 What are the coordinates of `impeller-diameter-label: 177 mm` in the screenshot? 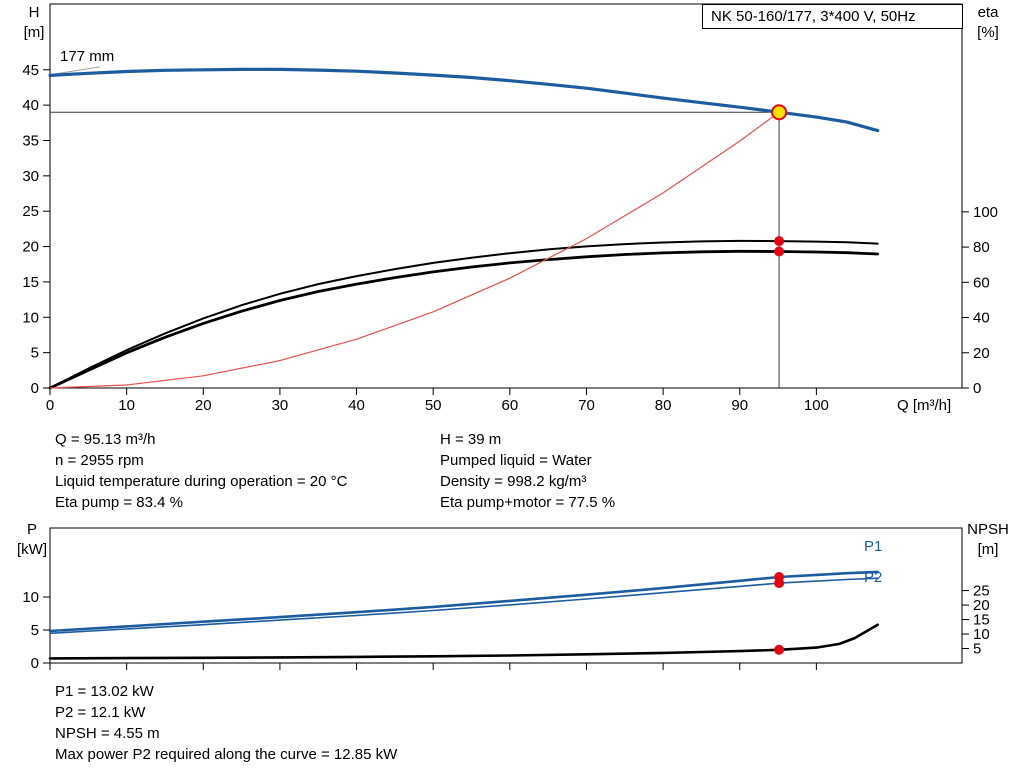 It's located at (87, 56).